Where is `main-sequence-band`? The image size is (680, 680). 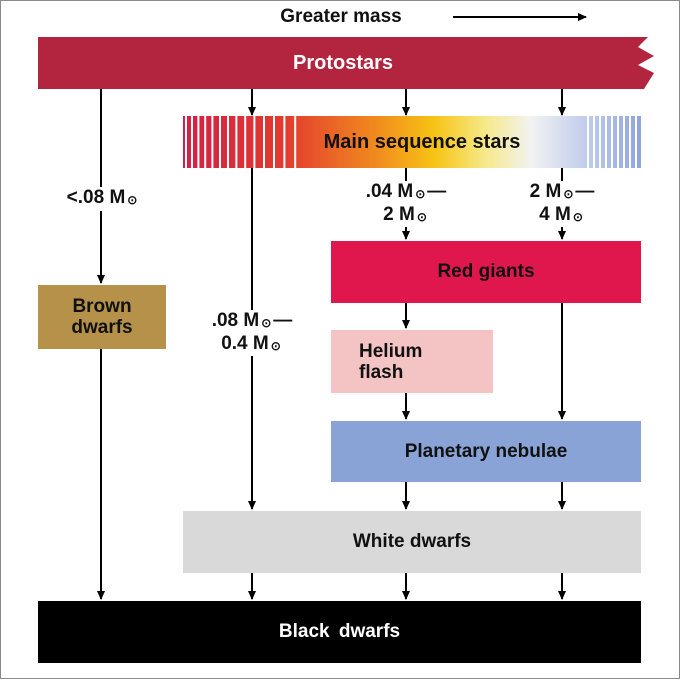
main-sequence-band is located at coordinates (412, 142).